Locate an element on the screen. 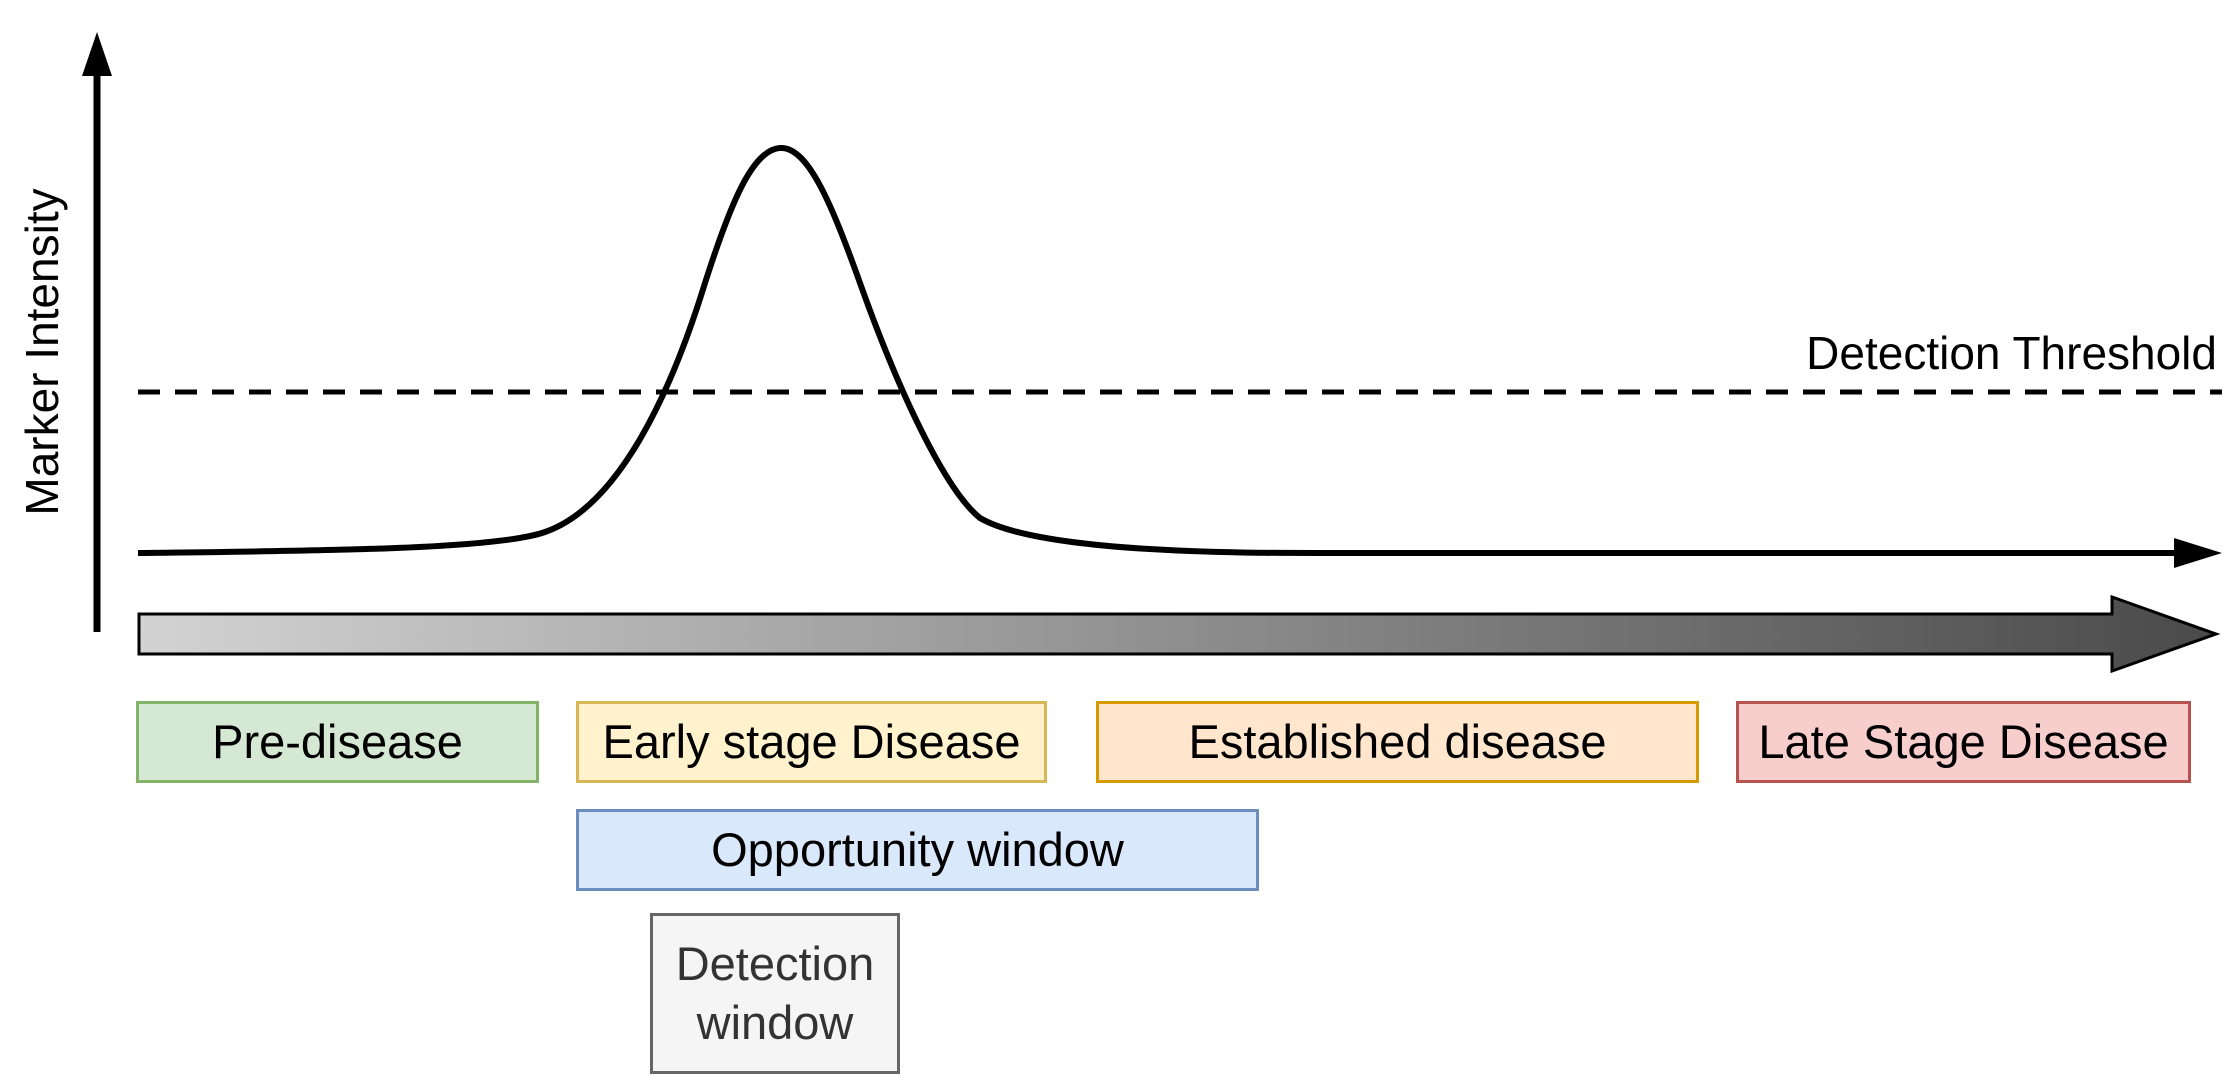 This screenshot has height=1076, width=2232. stage-late-disease: Late Stage Disease is located at coordinates (1963, 742).